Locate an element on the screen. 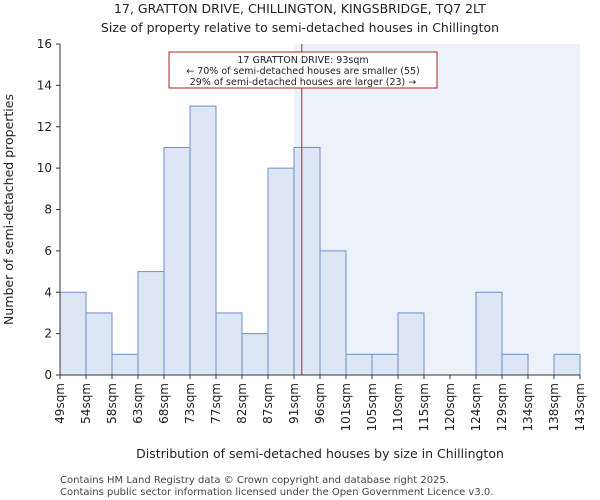 The image size is (600, 500). bar-91sqm is located at coordinates (307, 261).